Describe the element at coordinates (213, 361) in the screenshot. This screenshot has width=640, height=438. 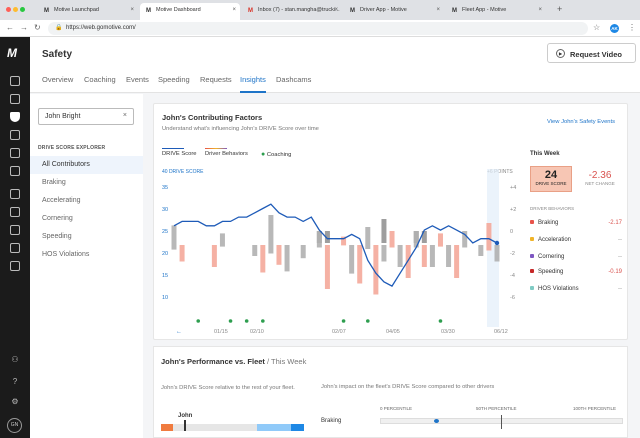
I see `performance-title-text: John's Performance vs. Fleet` at that location.